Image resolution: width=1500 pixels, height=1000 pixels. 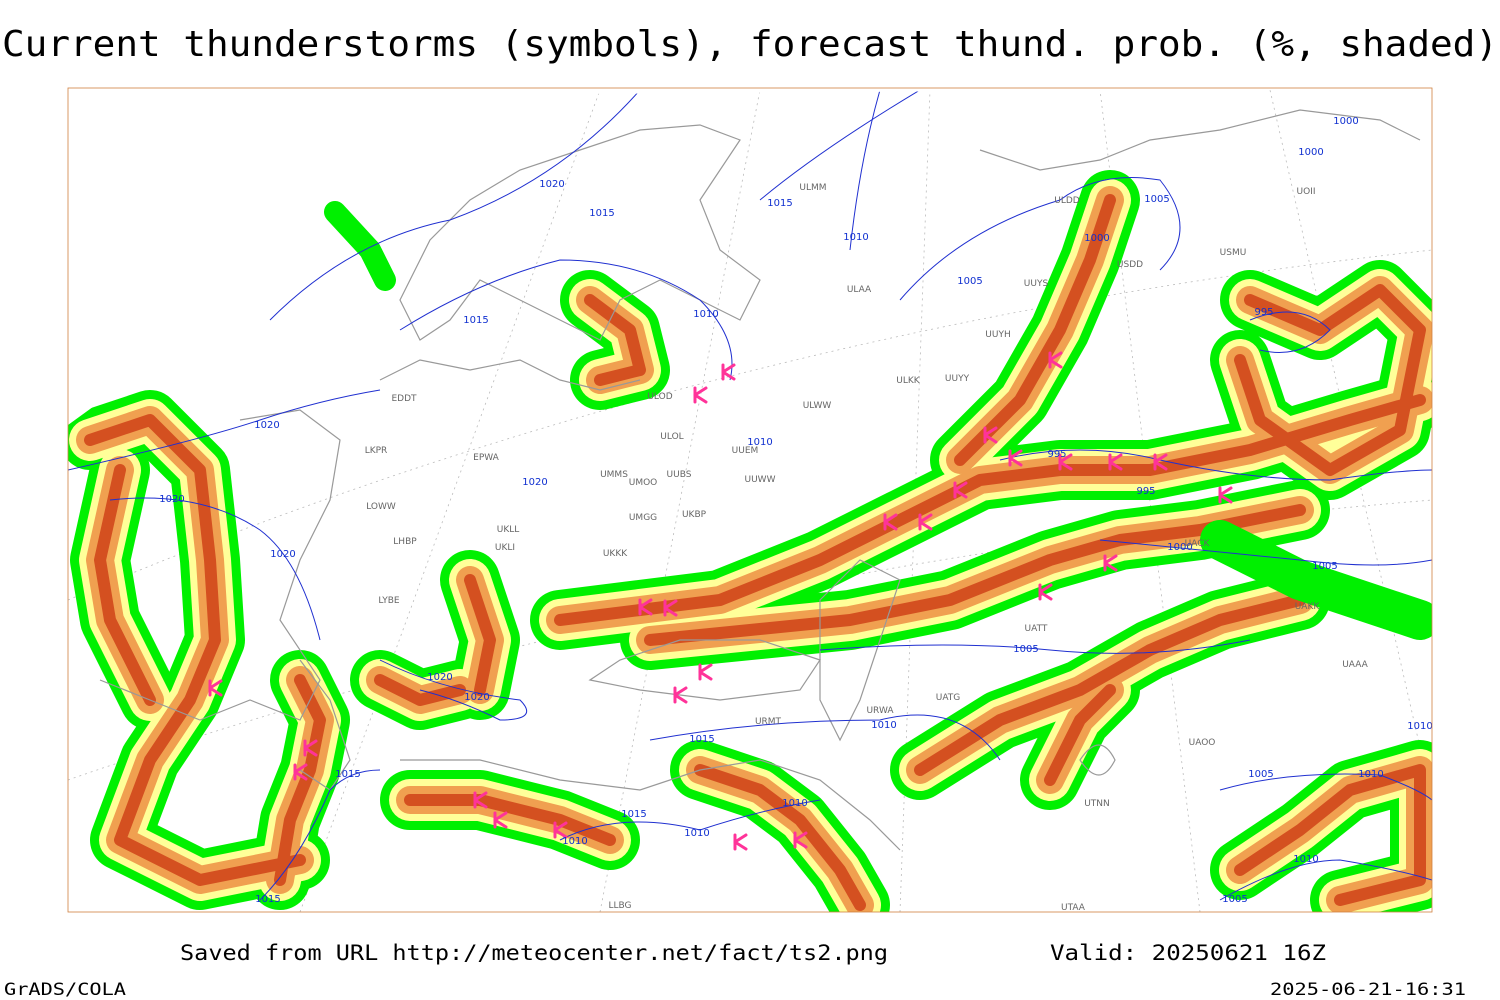 What do you see at coordinates (957, 379) in the screenshot?
I see `station-label: UUYY` at bounding box center [957, 379].